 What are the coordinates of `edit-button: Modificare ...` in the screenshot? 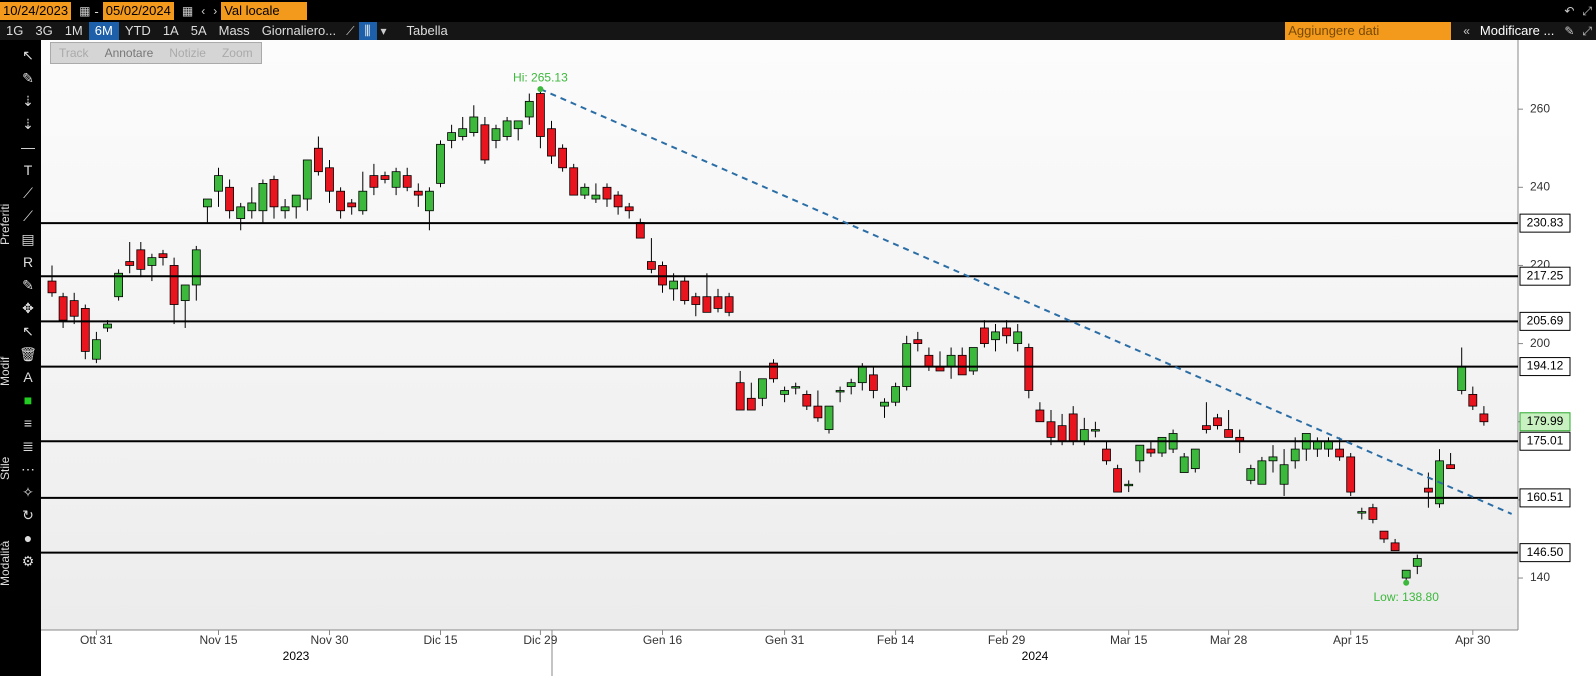 It's located at (1517, 30).